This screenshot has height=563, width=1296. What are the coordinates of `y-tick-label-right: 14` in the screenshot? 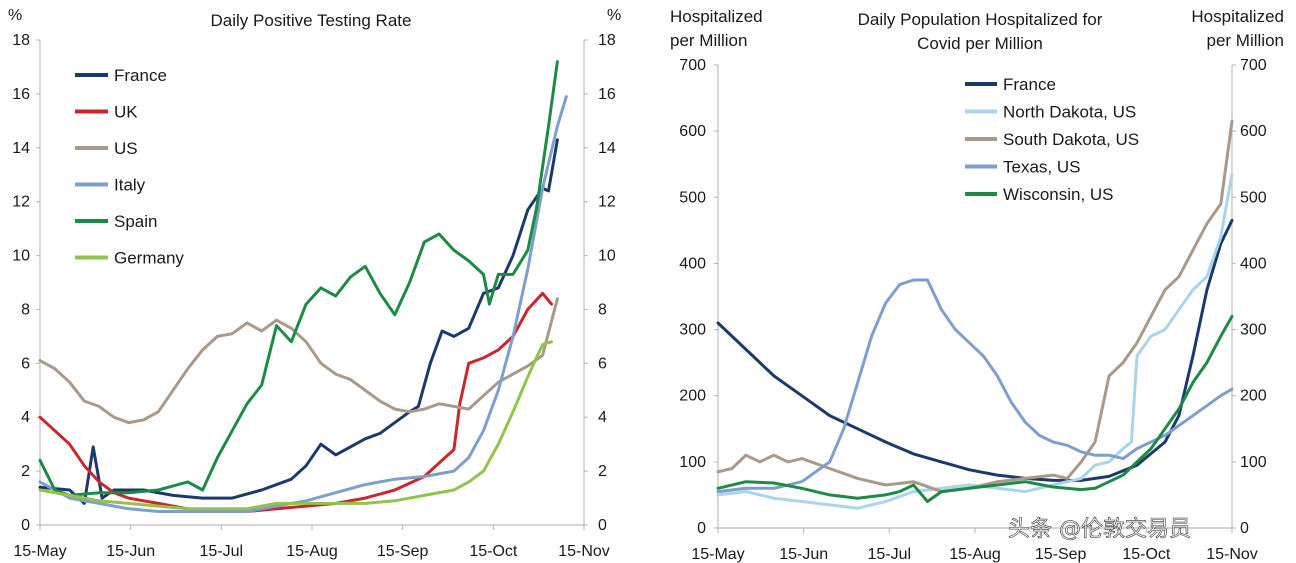 It's located at (607, 148).